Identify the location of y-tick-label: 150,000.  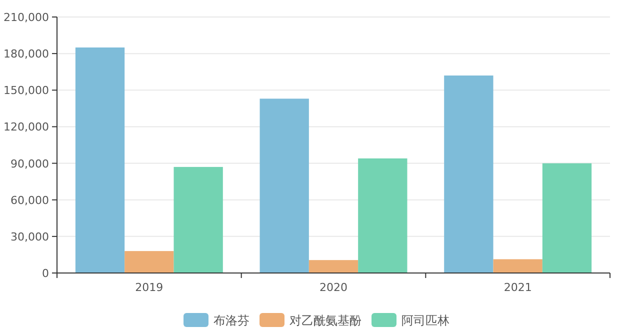
(26, 91).